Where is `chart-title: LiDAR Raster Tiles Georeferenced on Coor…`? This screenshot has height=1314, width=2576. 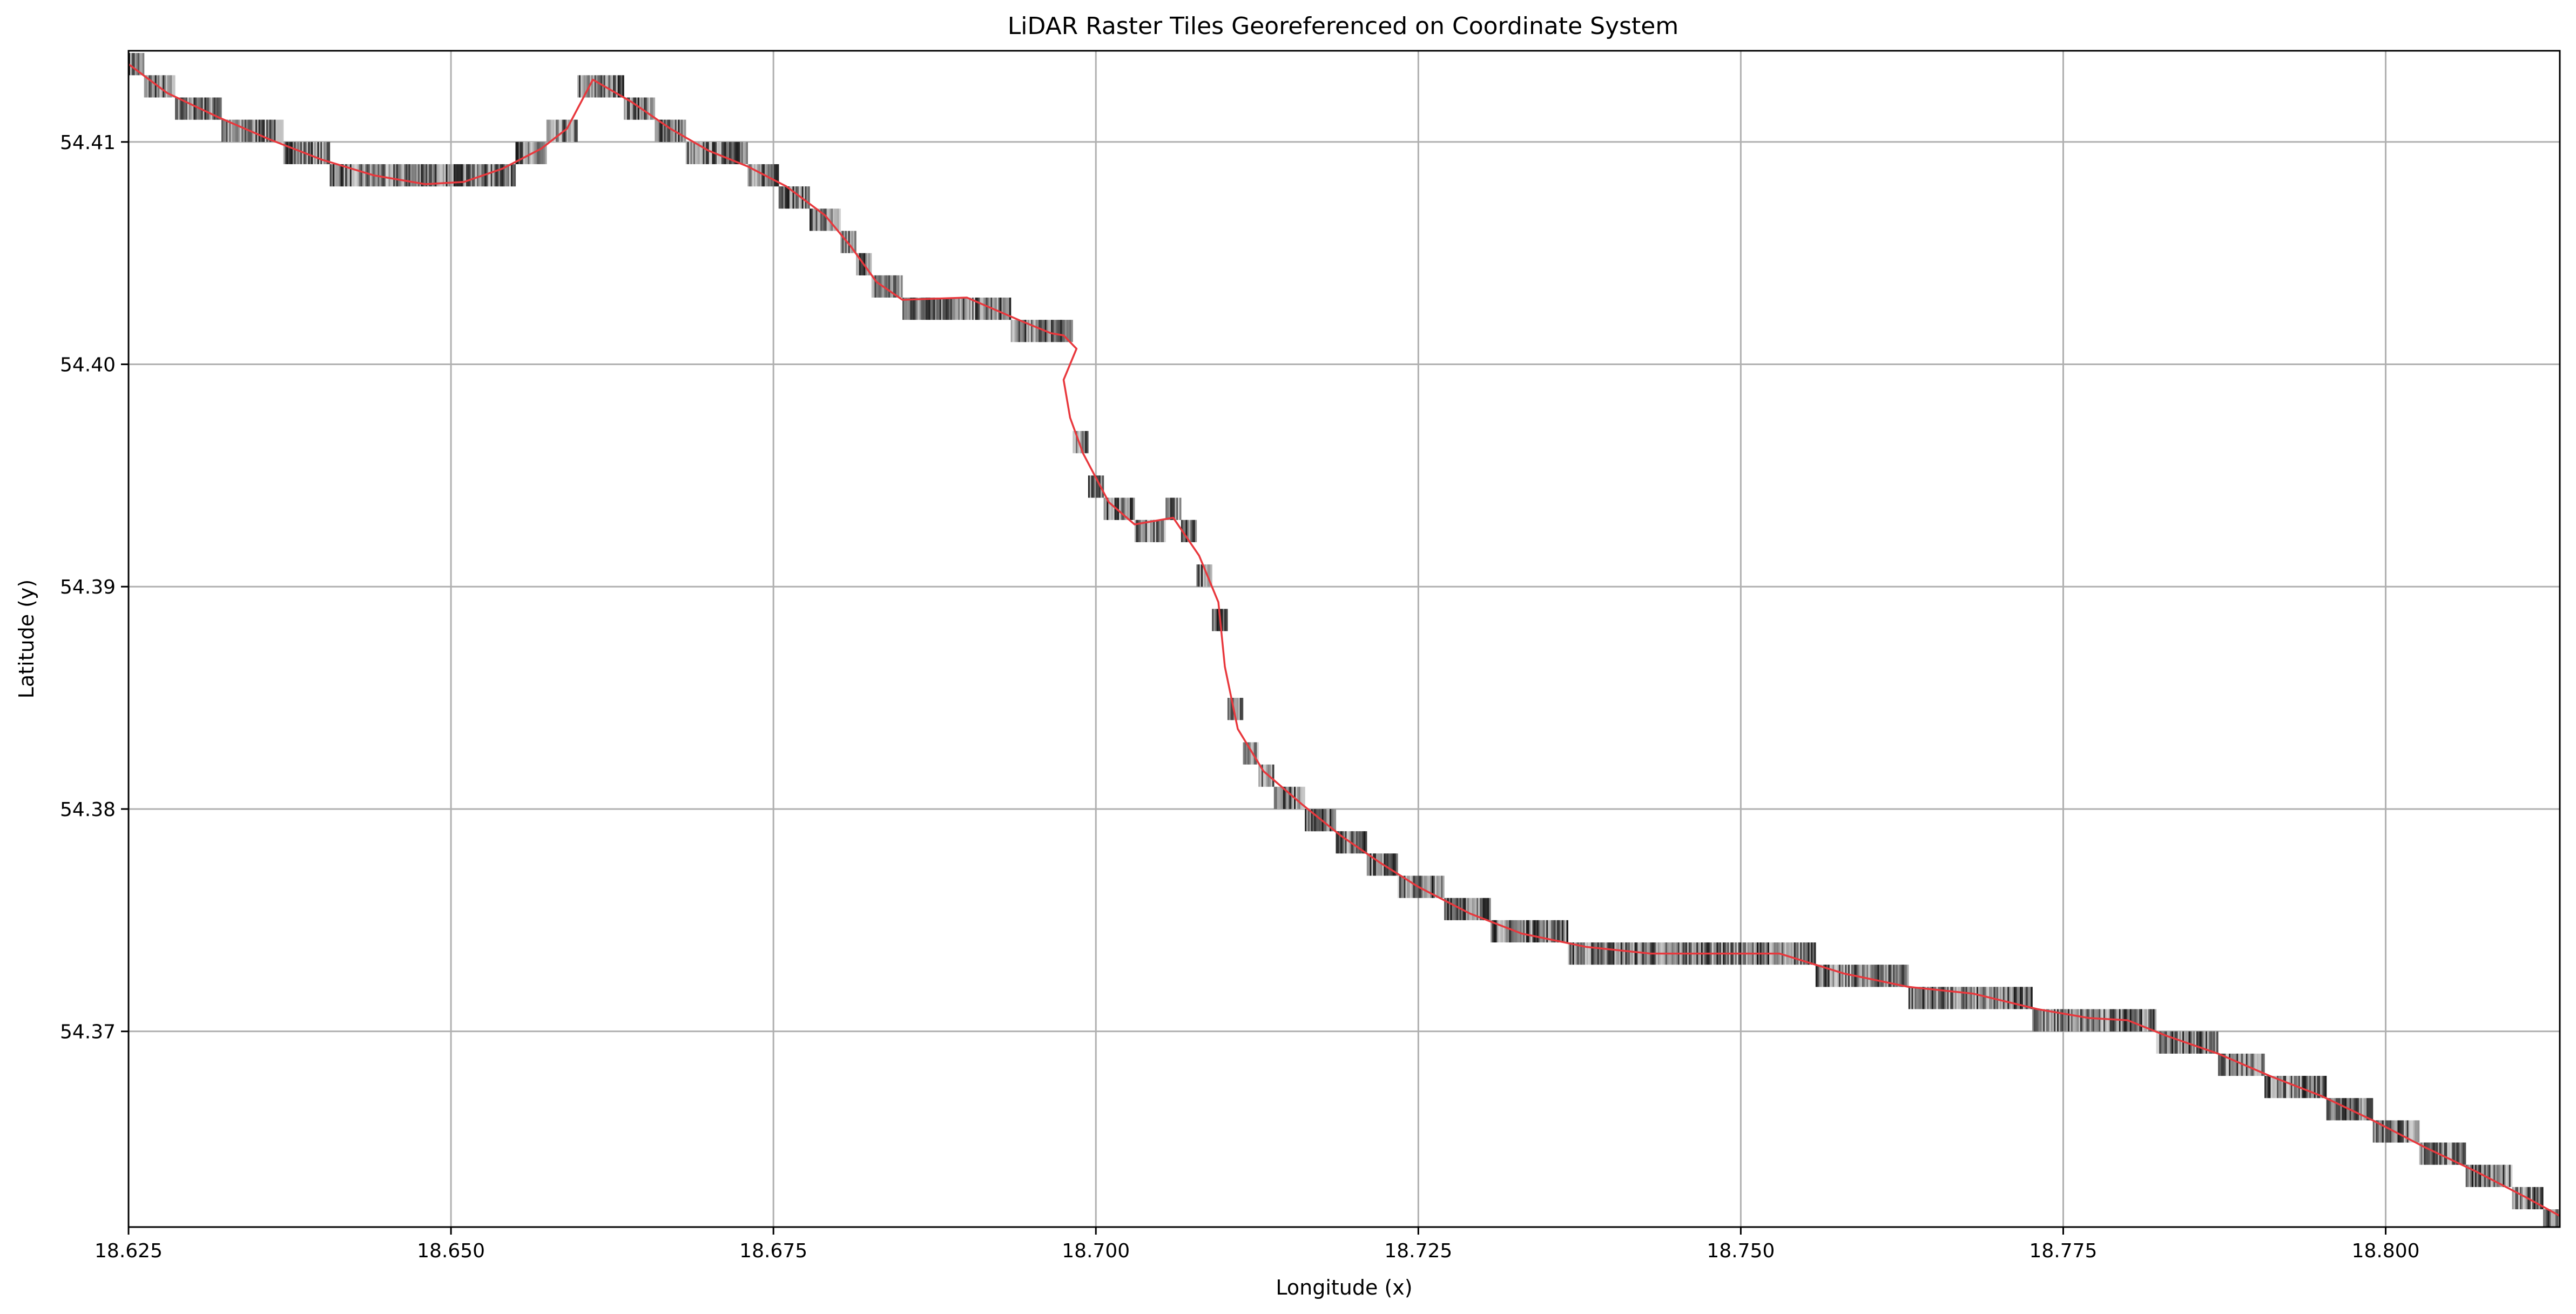 chart-title: LiDAR Raster Tiles Georeferenced on Coor… is located at coordinates (1343, 26).